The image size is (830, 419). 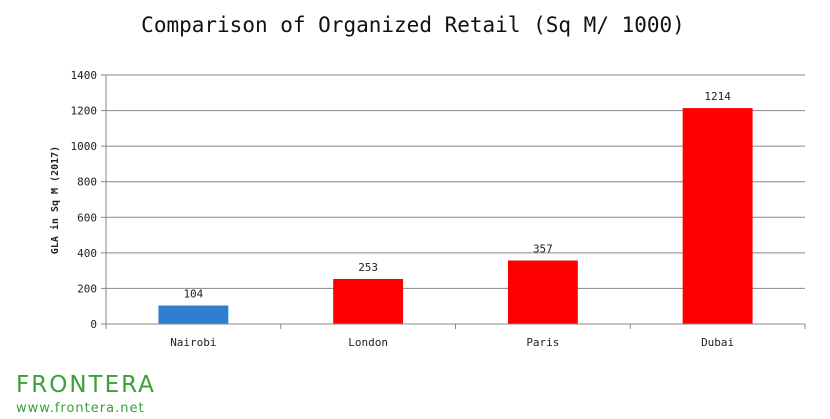 I want to click on frontera-logo: FRONTERA, so click(x=86, y=385).